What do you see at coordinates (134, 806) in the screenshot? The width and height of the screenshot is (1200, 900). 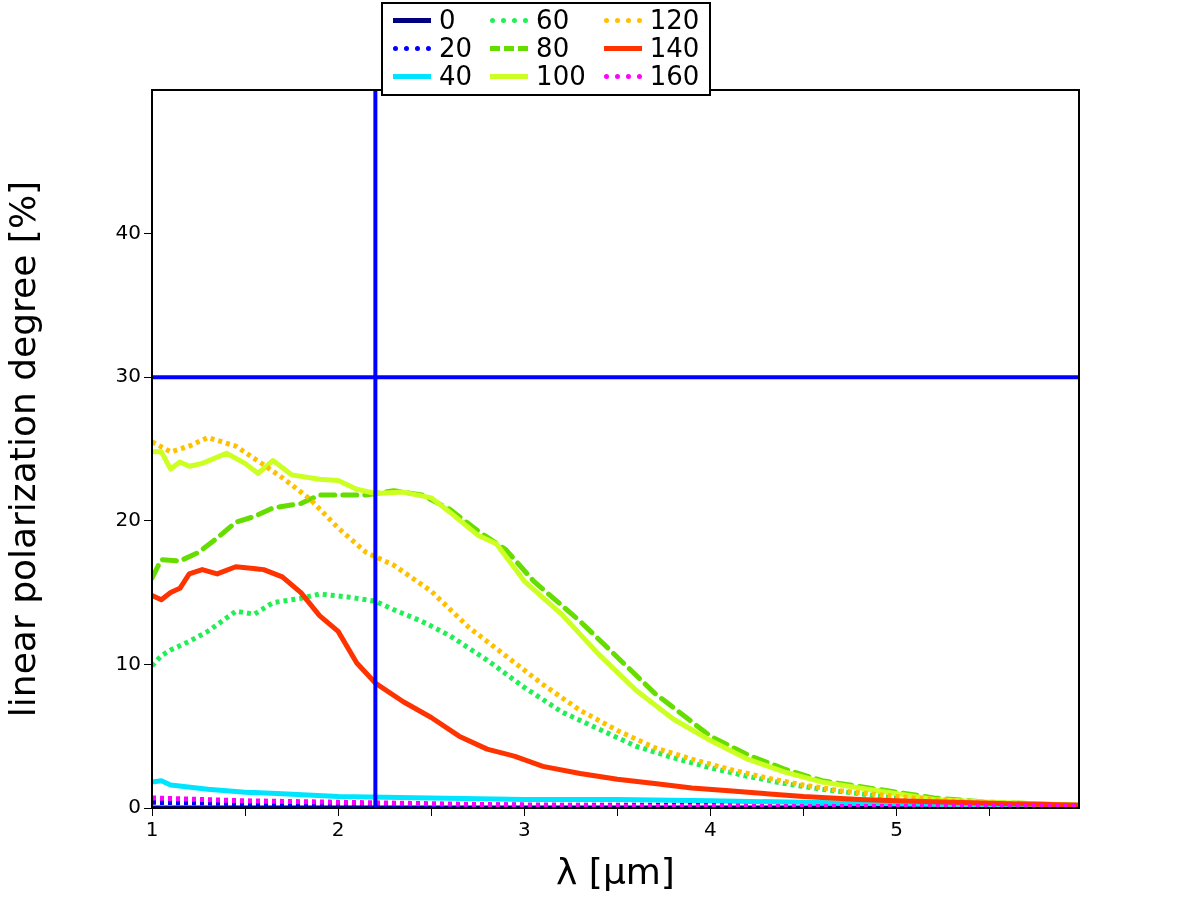 I see `y-tick-label: 0` at bounding box center [134, 806].